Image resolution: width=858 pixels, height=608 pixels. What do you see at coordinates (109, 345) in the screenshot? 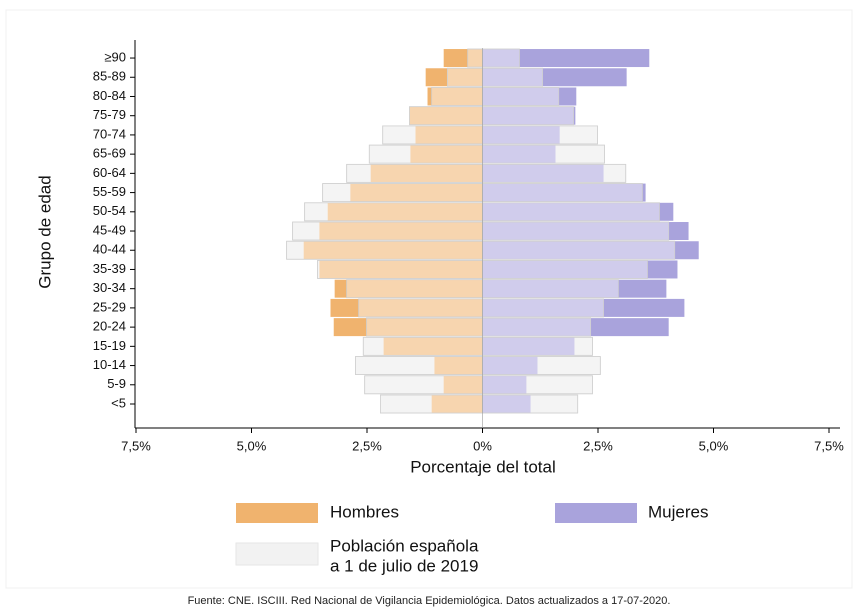
I see `y-tick-label: 15-19` at bounding box center [109, 345].